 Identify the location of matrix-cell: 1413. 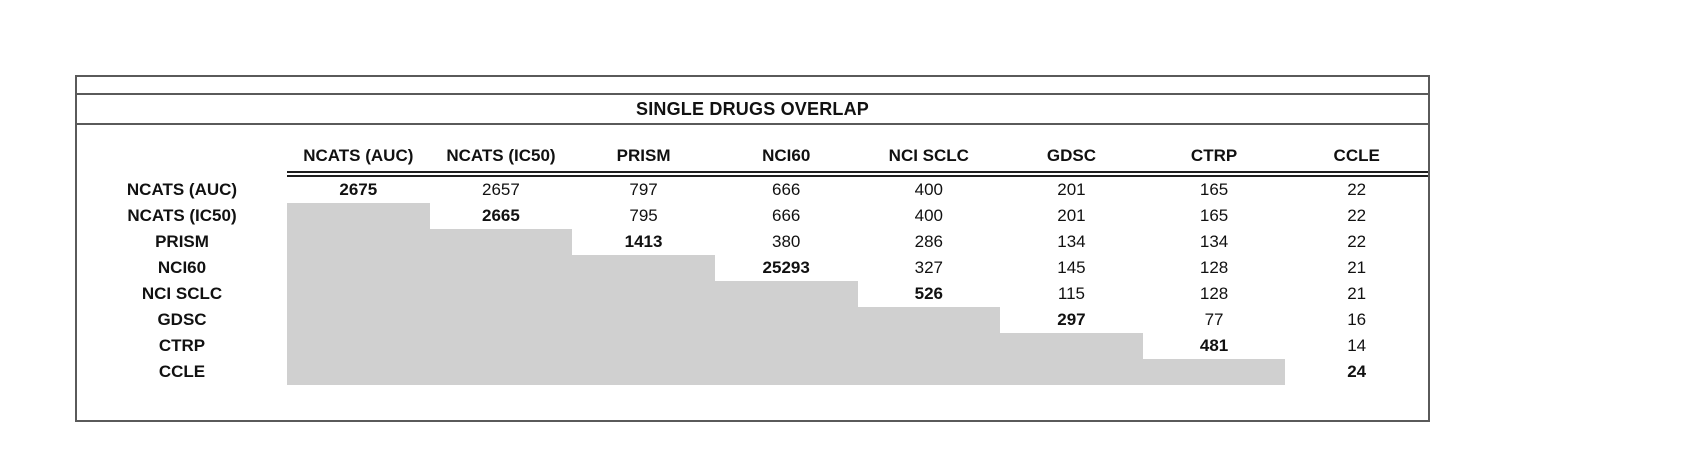
(643, 241).